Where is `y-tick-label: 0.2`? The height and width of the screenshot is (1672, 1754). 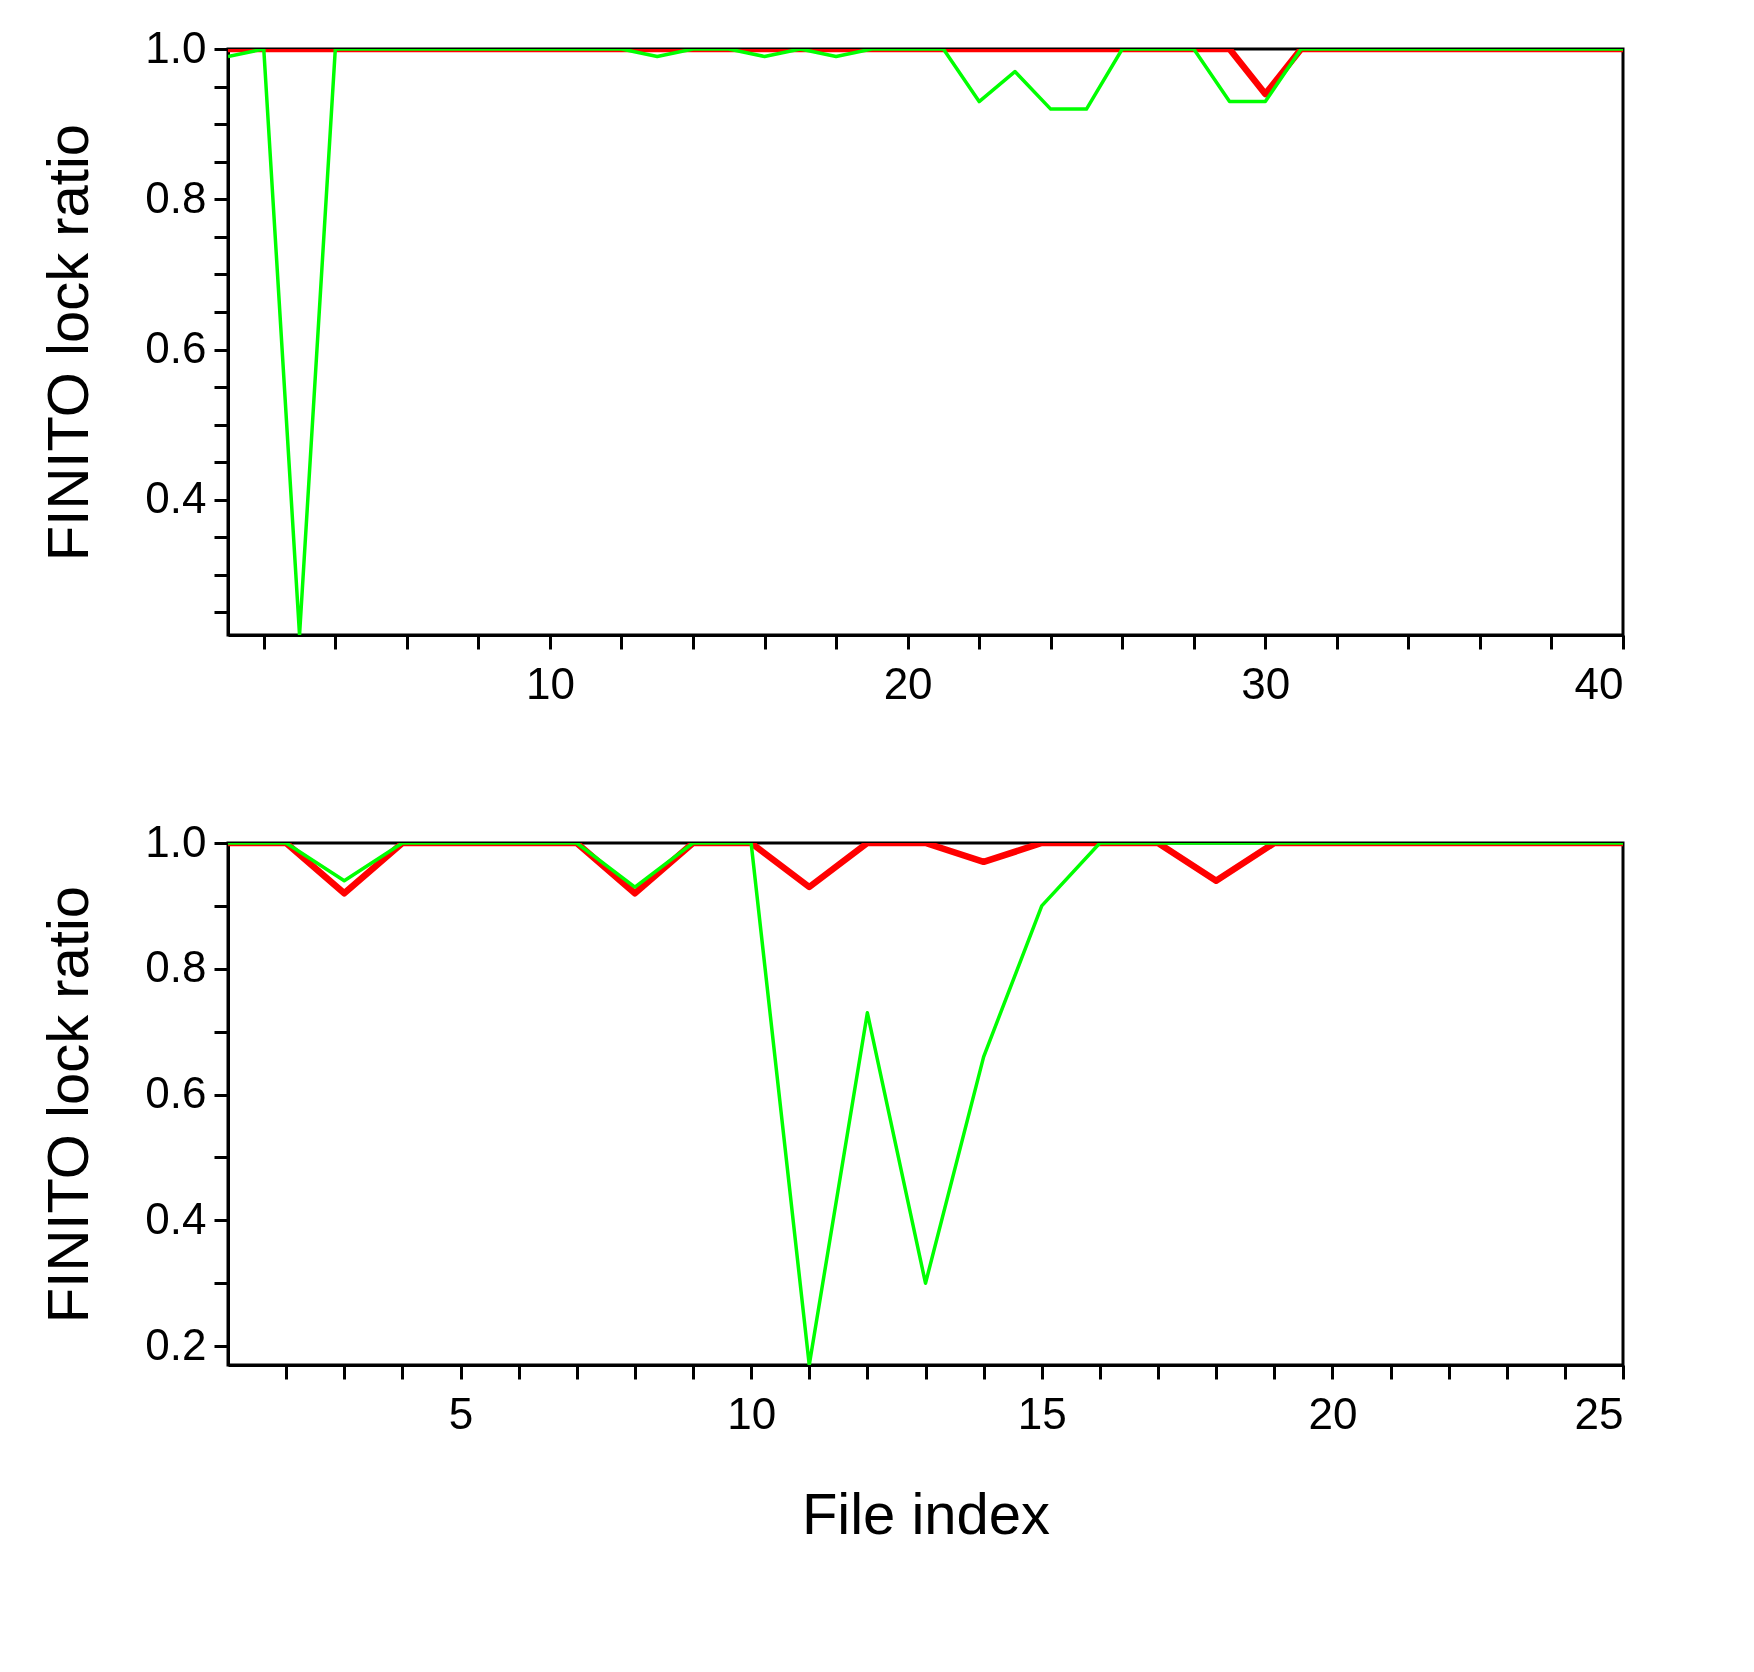 y-tick-label: 0.2 is located at coordinates (176, 1344).